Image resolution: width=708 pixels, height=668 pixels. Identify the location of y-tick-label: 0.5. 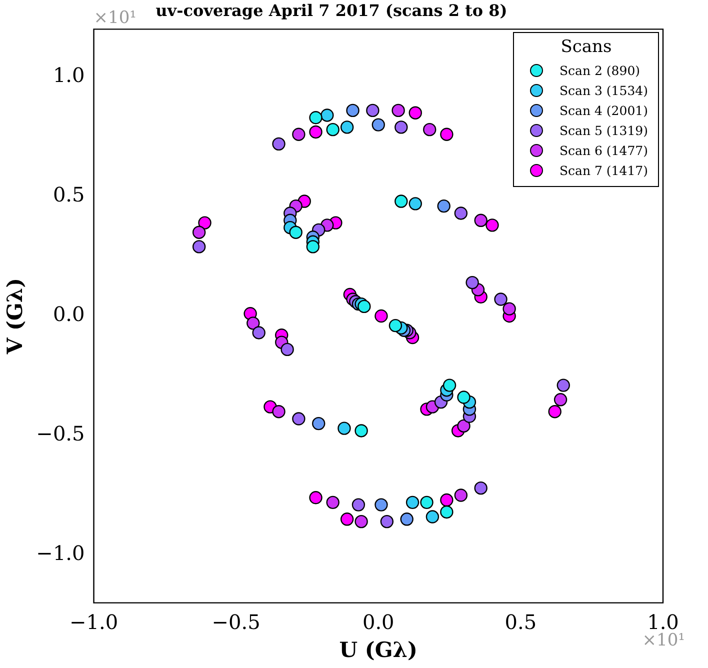
(68, 194).